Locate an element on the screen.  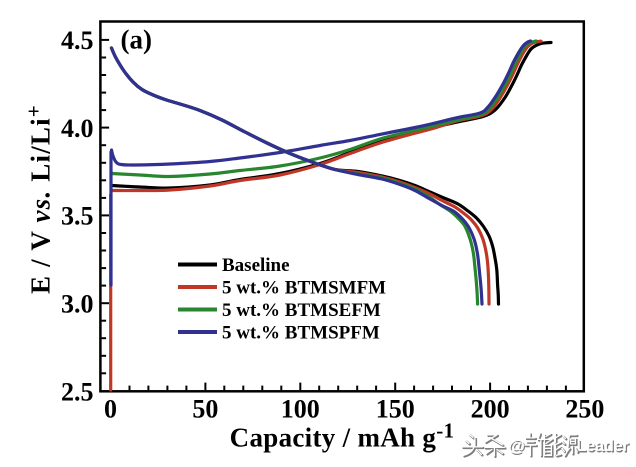
svg-text: Baseline is located at coordinates (256, 265).